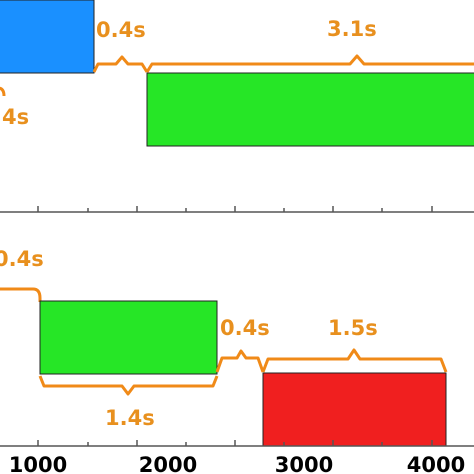 Image resolution: width=474 pixels, height=474 pixels. What do you see at coordinates (235, 209) in the screenshot?
I see `top-axis-ticks` at bounding box center [235, 209].